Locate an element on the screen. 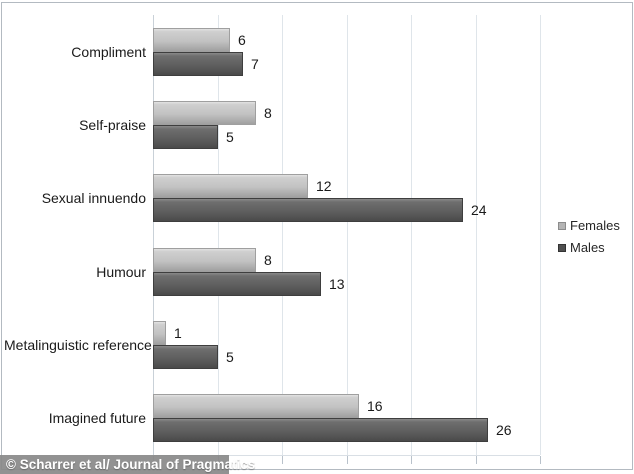 This screenshot has height=474, width=634. value-label-males-2: 5 is located at coordinates (230, 137).